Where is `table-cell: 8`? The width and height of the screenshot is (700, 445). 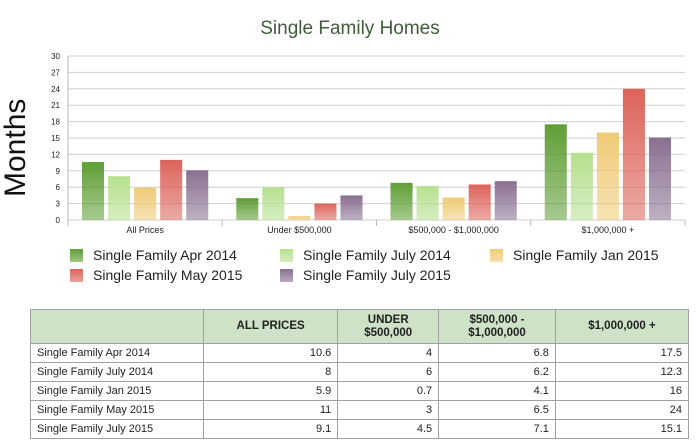
table-cell: 8 is located at coordinates (270, 372).